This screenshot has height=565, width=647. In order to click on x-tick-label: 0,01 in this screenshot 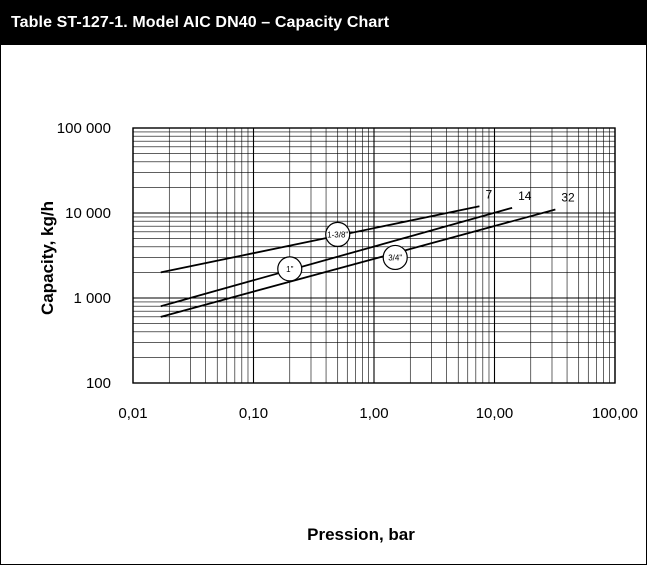, I will do `click(132, 413)`.